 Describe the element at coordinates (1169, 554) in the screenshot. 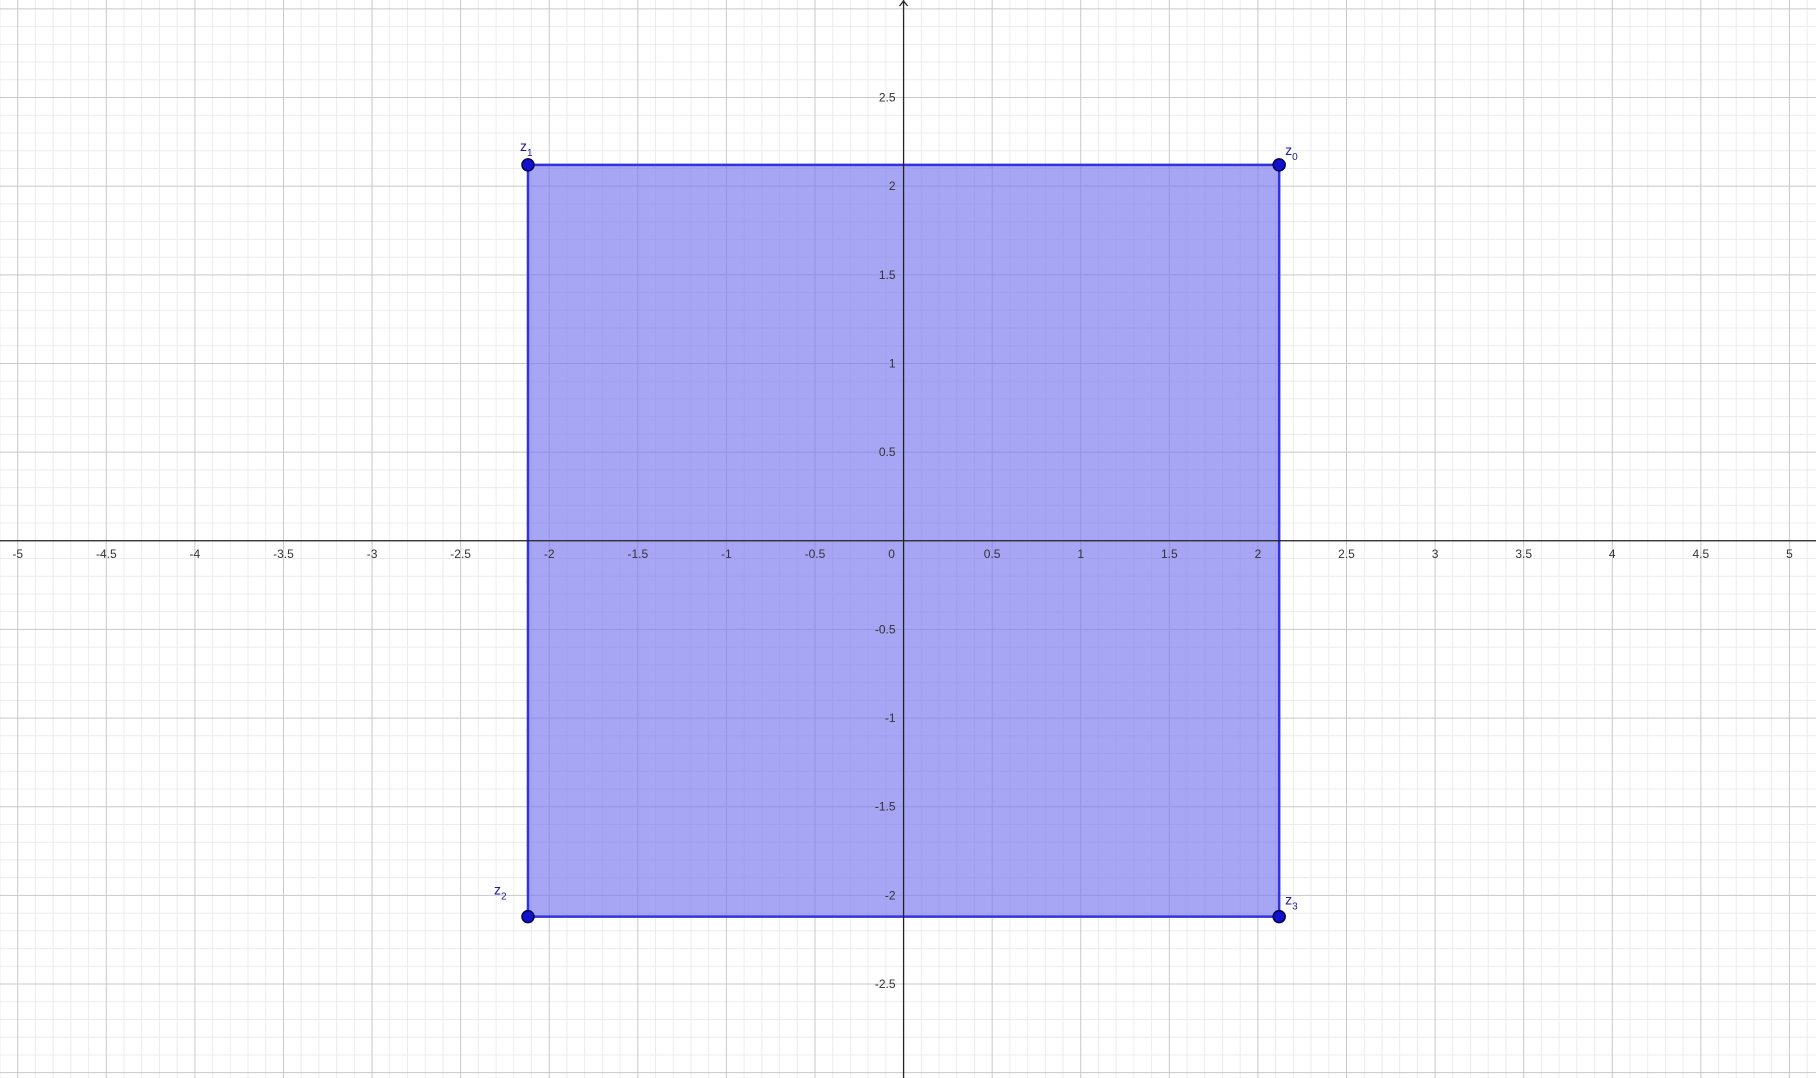

I see `x-tick-label: 1.5` at that location.